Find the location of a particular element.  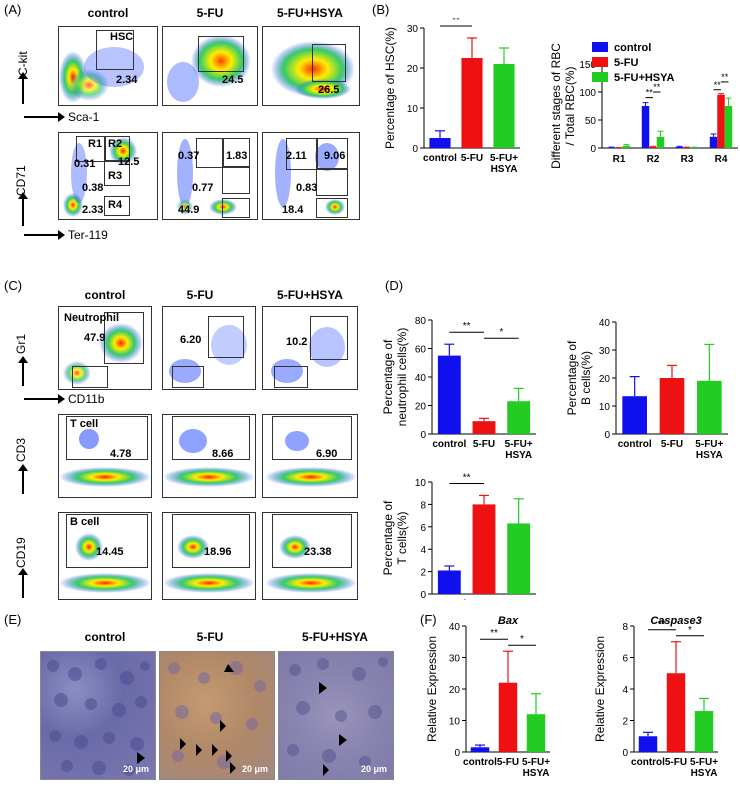

arrow-y-c1 is located at coordinates (23, 373).